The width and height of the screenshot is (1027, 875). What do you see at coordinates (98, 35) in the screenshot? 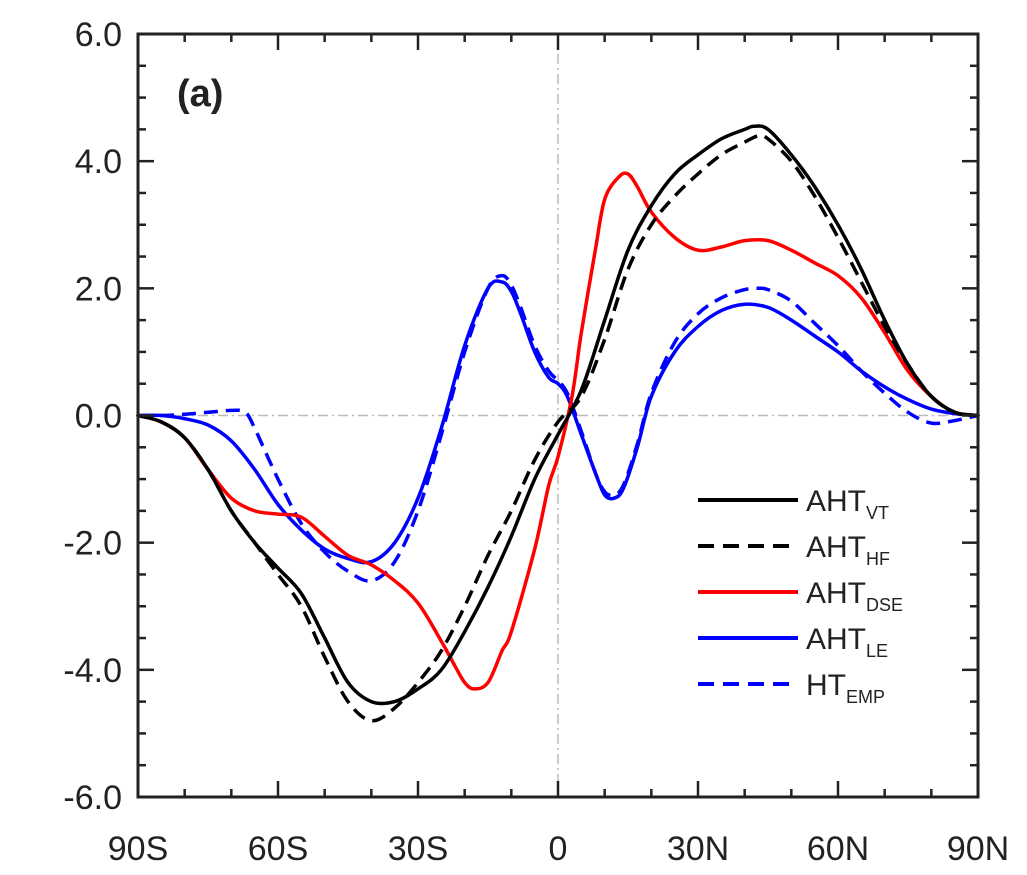
I see `y-tick-label: 6.0` at bounding box center [98, 35].